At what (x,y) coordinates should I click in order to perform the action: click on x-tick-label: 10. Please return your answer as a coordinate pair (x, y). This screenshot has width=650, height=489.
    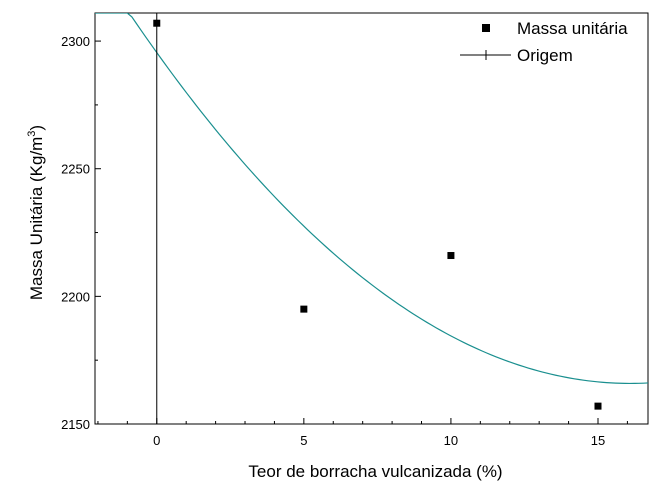
    Looking at the image, I should click on (451, 440).